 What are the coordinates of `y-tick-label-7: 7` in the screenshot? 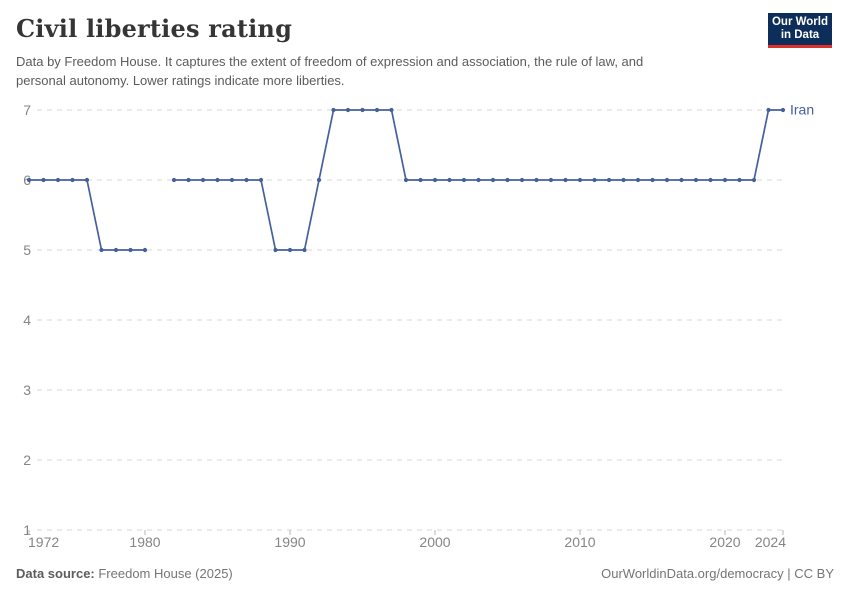 It's located at (27, 110).